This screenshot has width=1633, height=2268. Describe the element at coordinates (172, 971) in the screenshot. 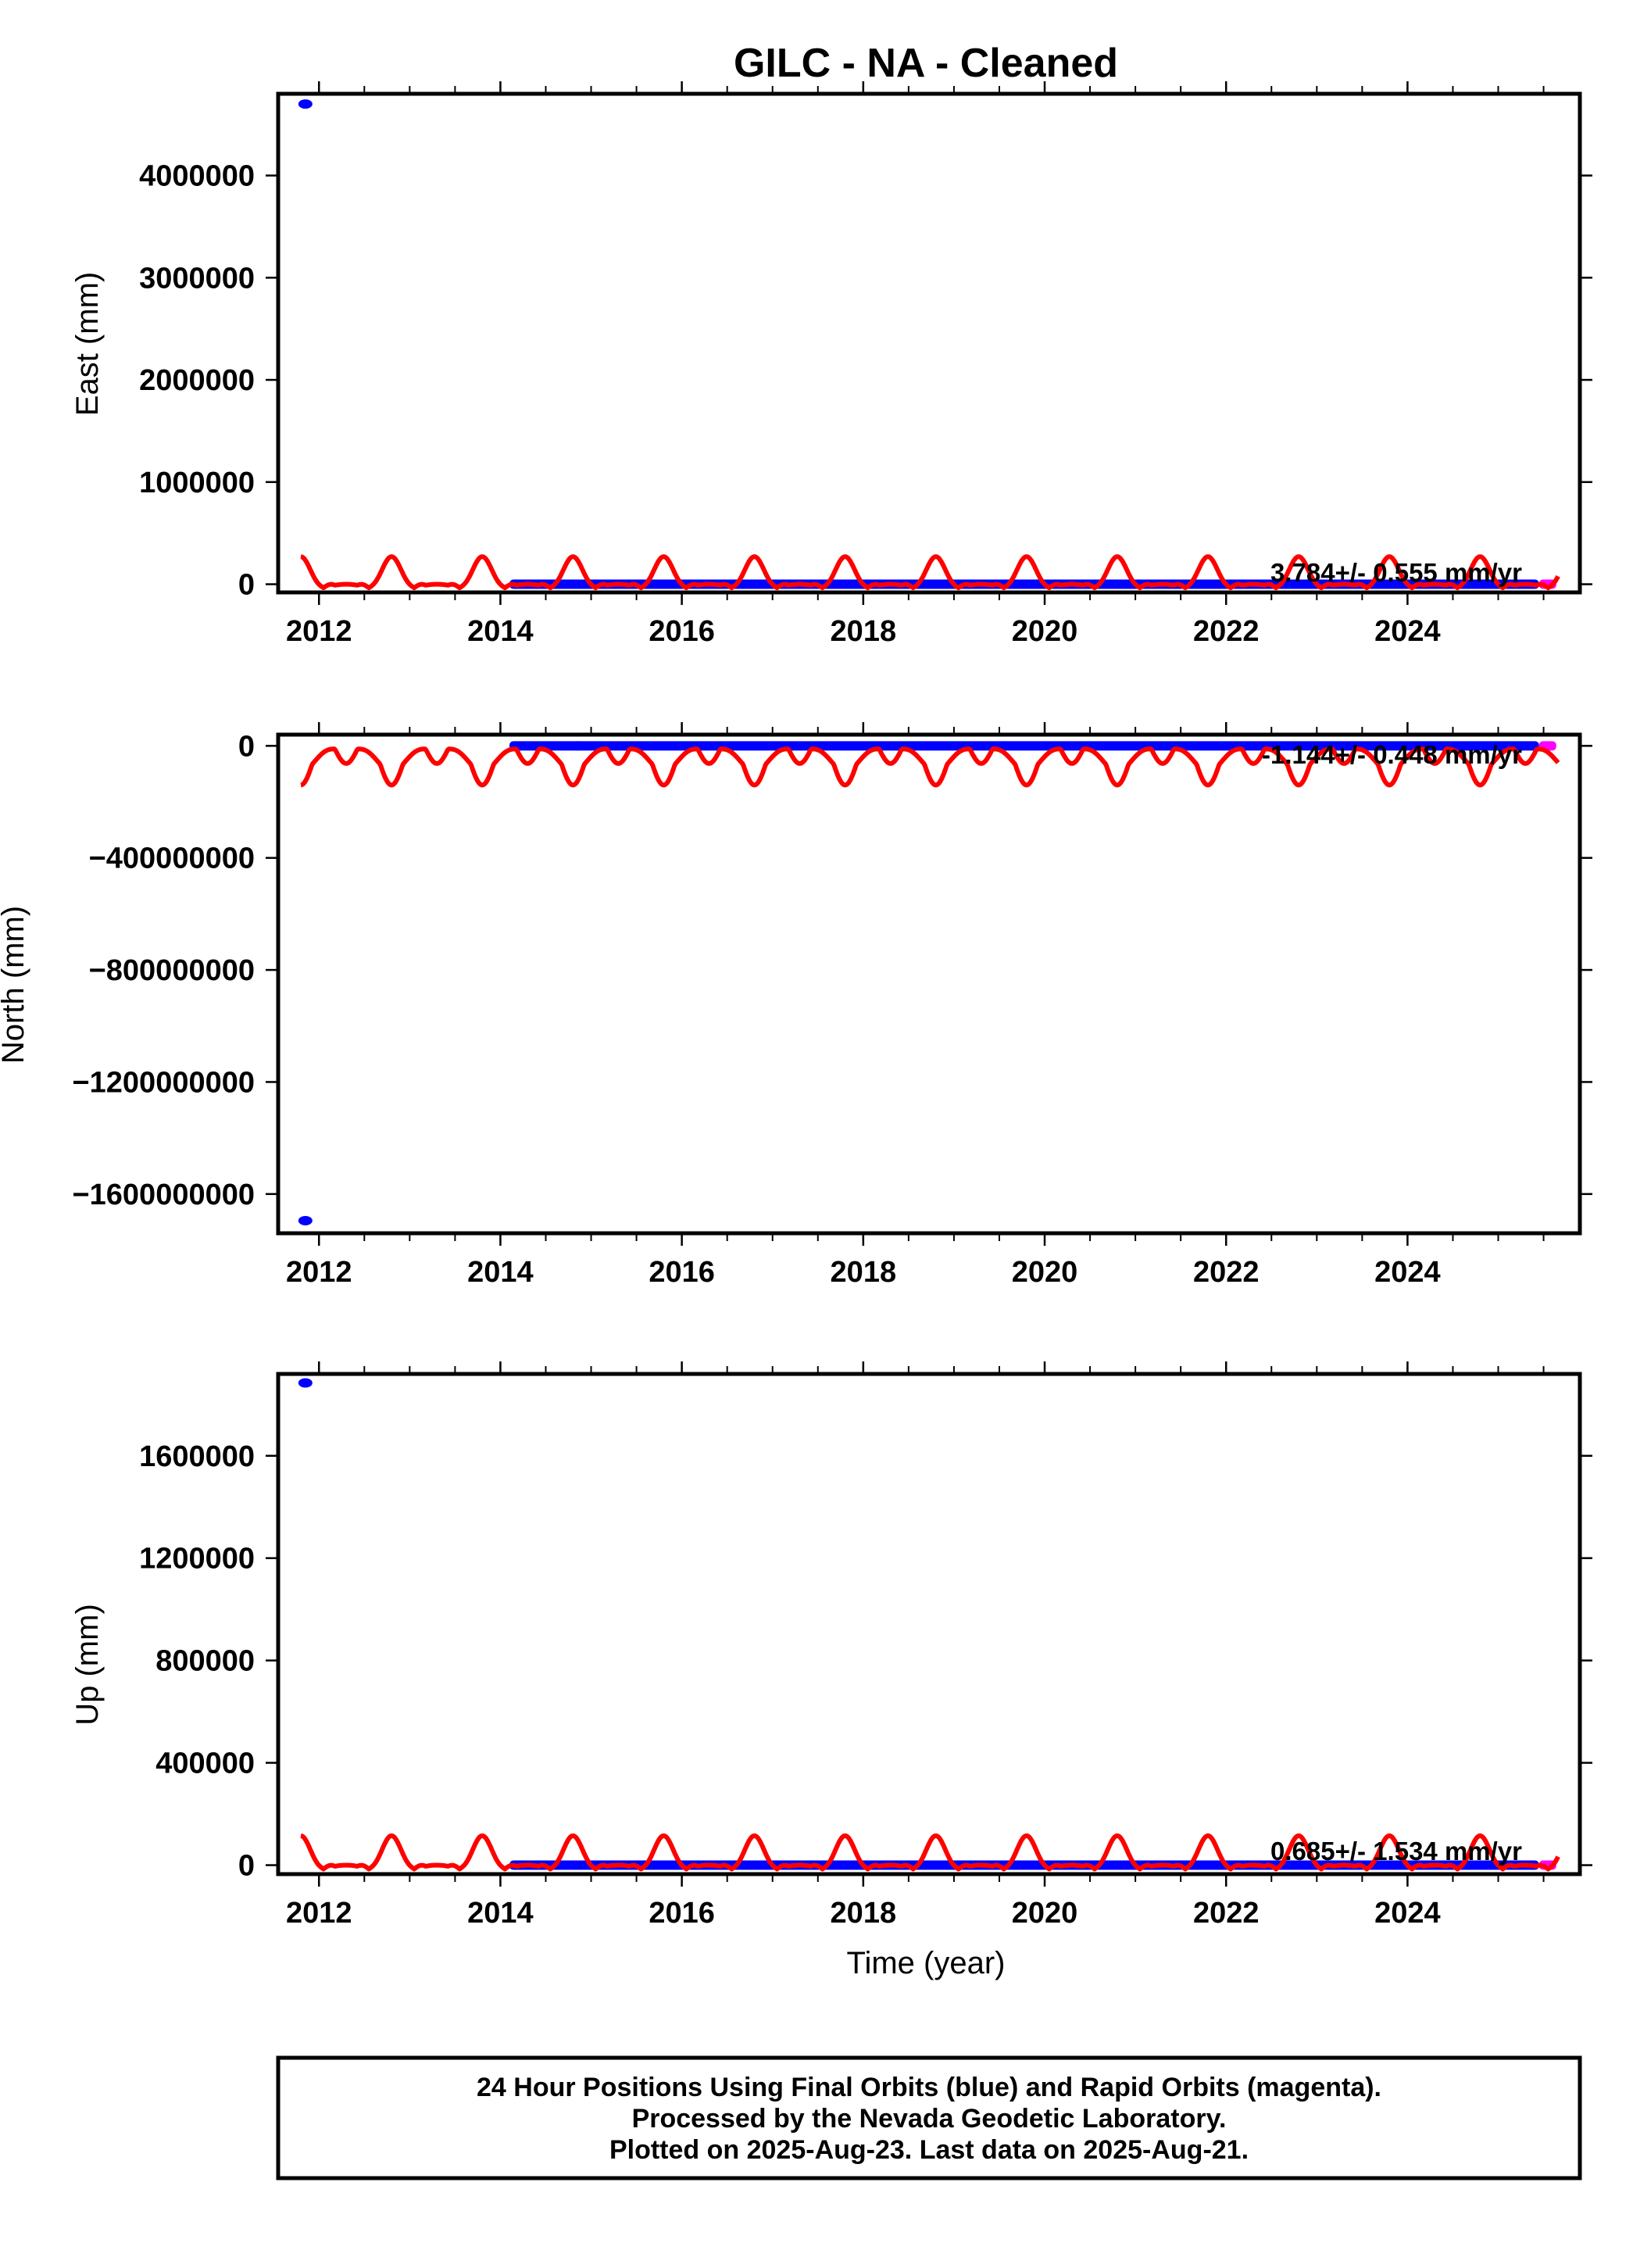

I see `north-y-tick-label: −800000000` at that location.